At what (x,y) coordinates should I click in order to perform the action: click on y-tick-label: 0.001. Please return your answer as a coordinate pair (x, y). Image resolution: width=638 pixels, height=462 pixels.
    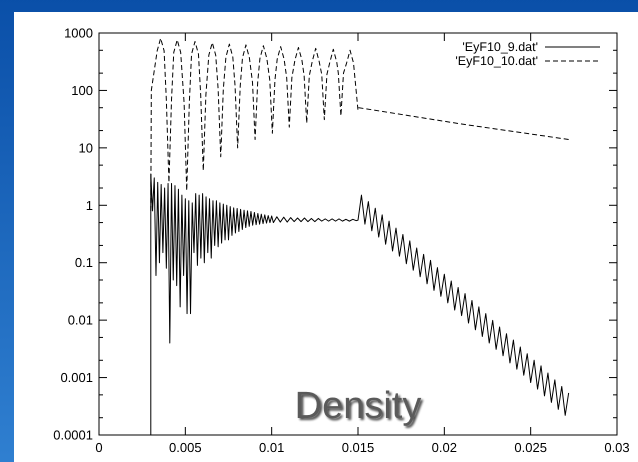
    Looking at the image, I should click on (76, 378).